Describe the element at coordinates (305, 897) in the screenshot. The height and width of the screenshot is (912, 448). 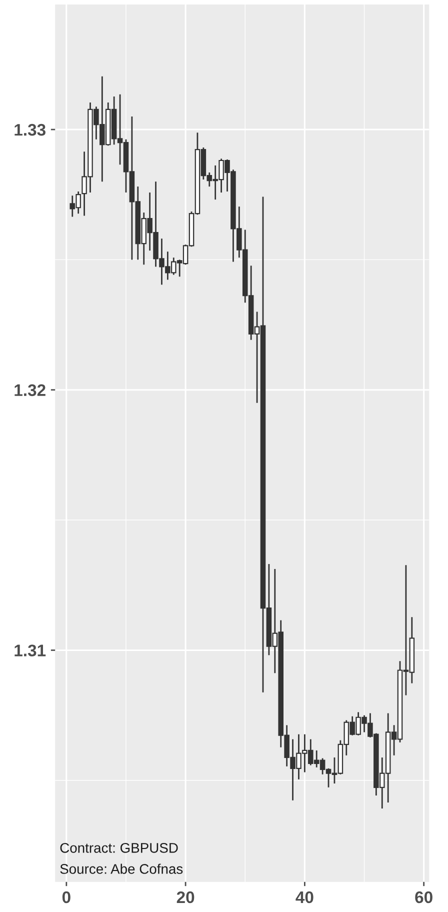
I see `x-tick-label: 40` at that location.